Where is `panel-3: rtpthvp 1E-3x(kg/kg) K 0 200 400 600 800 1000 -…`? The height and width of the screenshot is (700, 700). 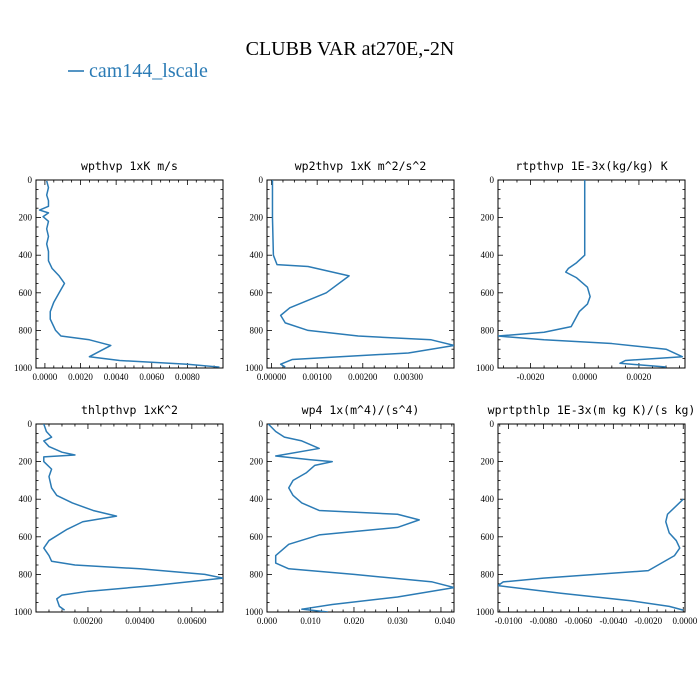
panel-3: rtpthvp 1E-3x(kg/kg) K 0 200 400 600 800 1000 -… is located at coordinates (581, 270).